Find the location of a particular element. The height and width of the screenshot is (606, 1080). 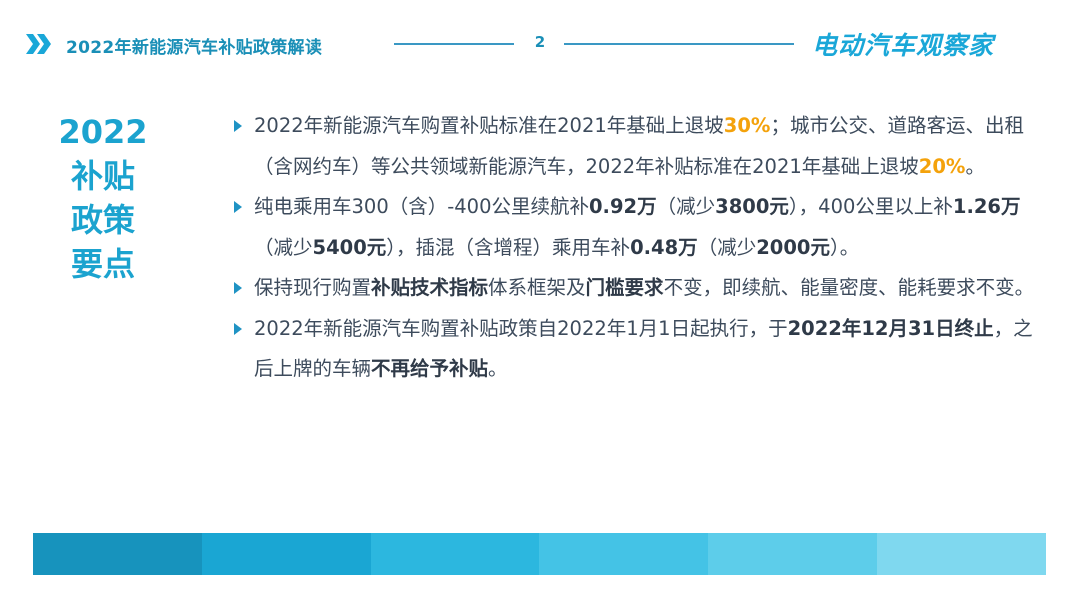

bullet-text: 体系框架及 is located at coordinates (537, 287).